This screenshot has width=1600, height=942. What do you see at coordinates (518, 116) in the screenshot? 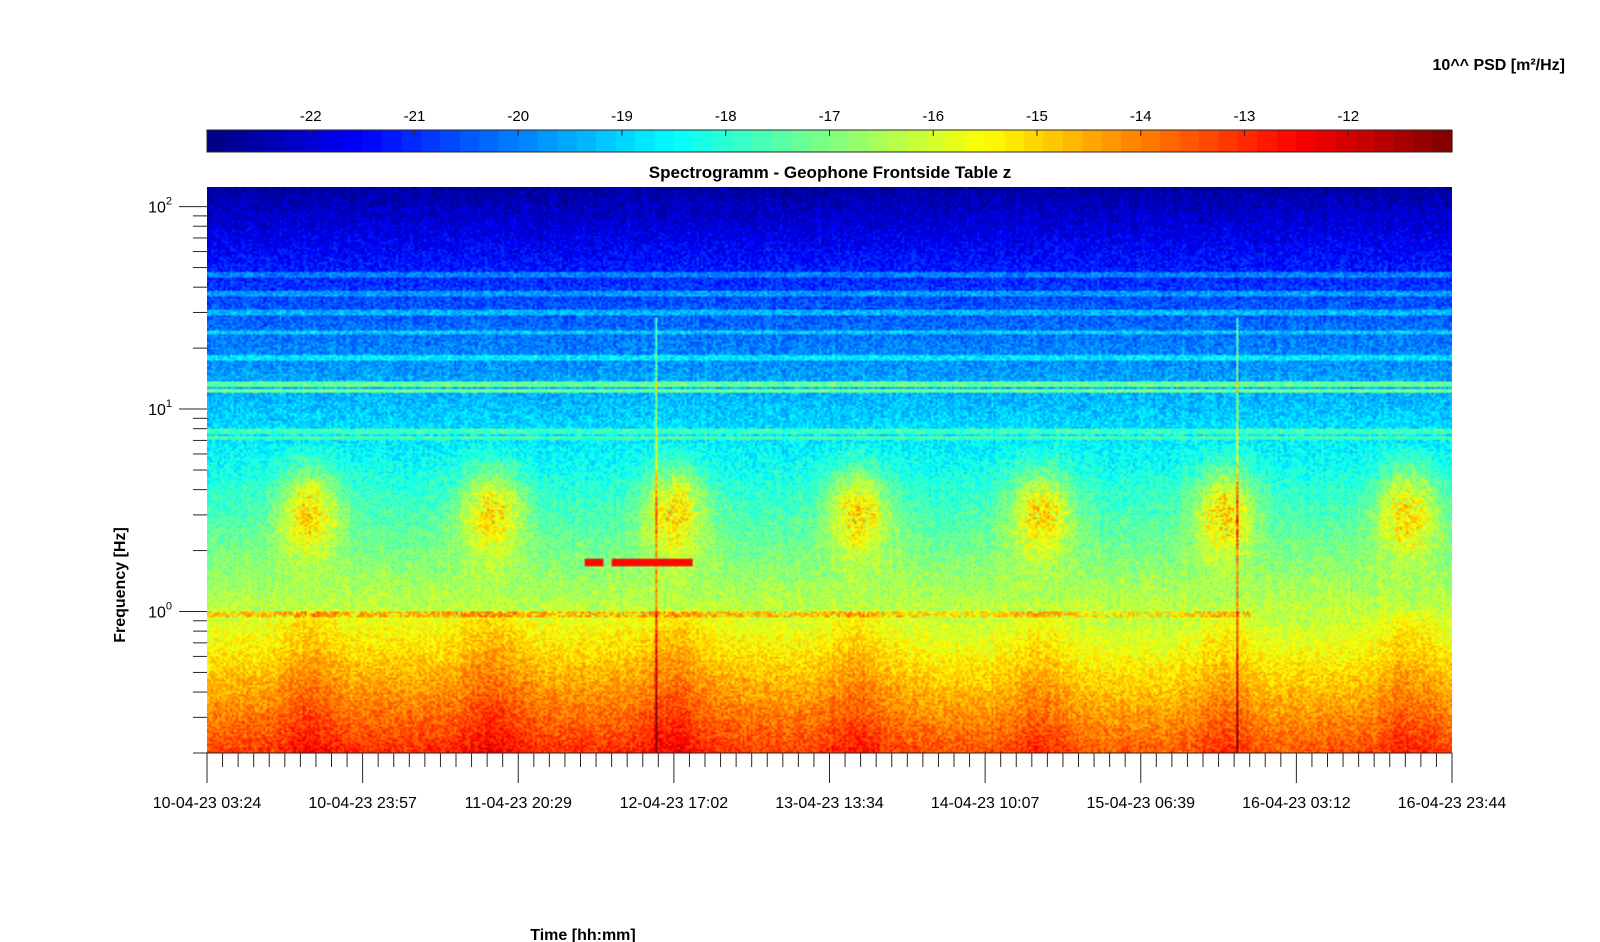
I see `colorbar-tick-label: -20` at bounding box center [518, 116].